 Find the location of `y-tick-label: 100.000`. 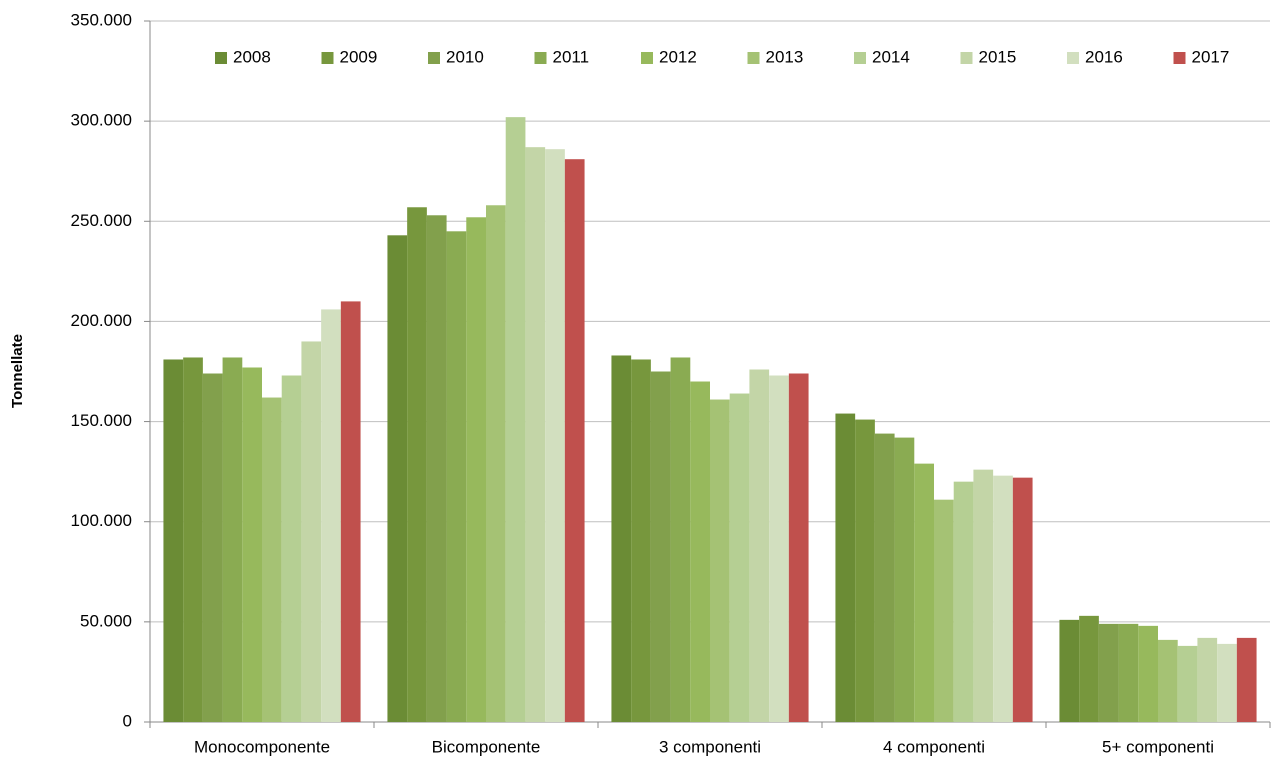

y-tick-label: 100.000 is located at coordinates (101, 520).